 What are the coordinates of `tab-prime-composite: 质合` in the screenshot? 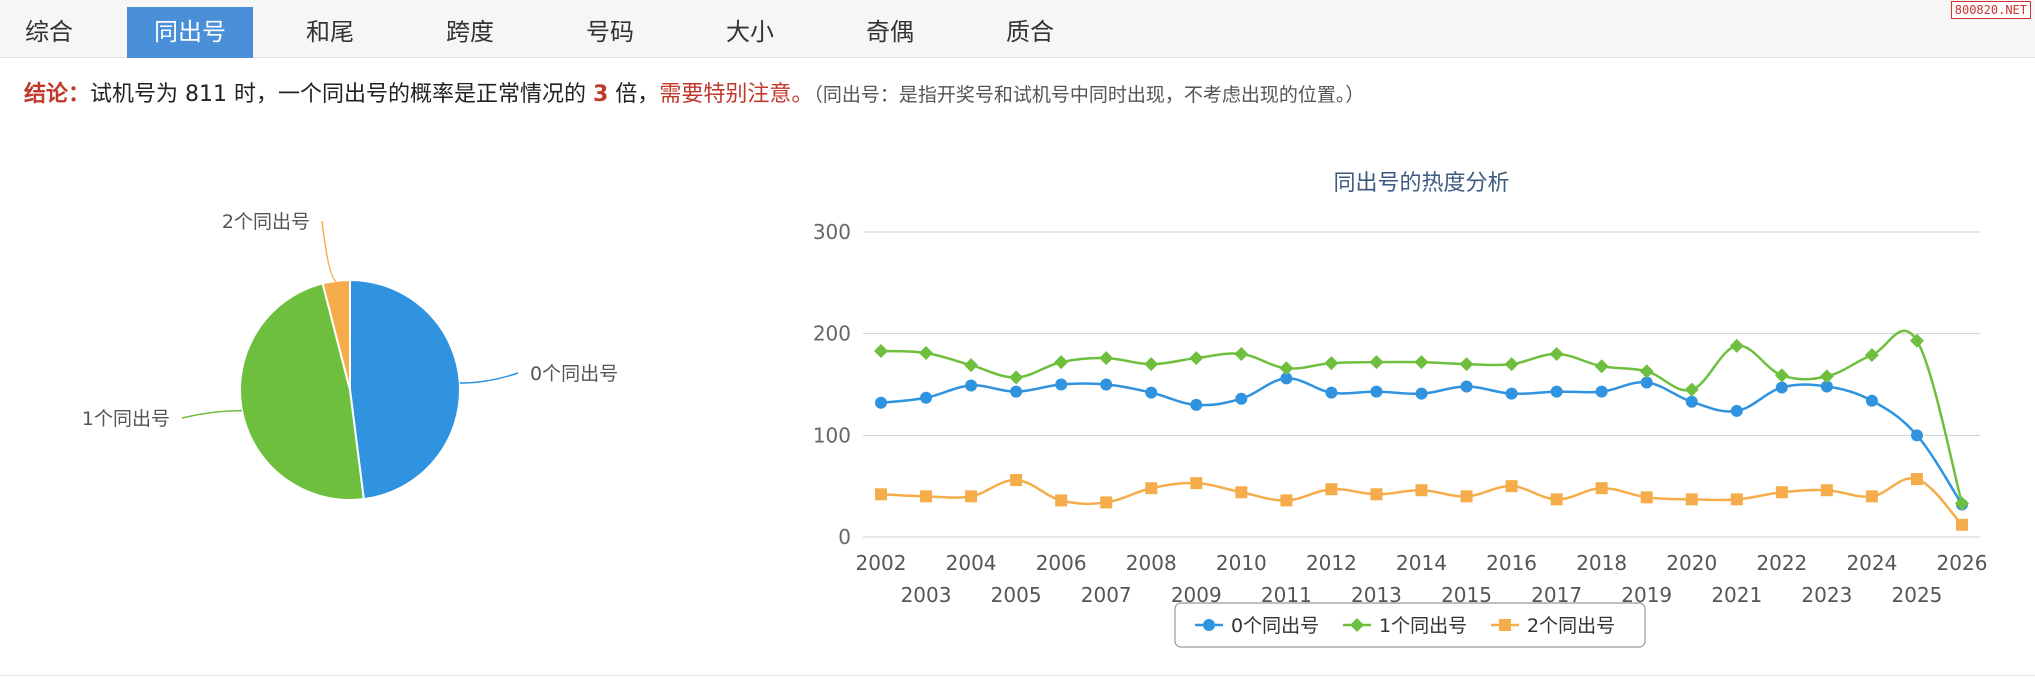 It's located at (1030, 32).